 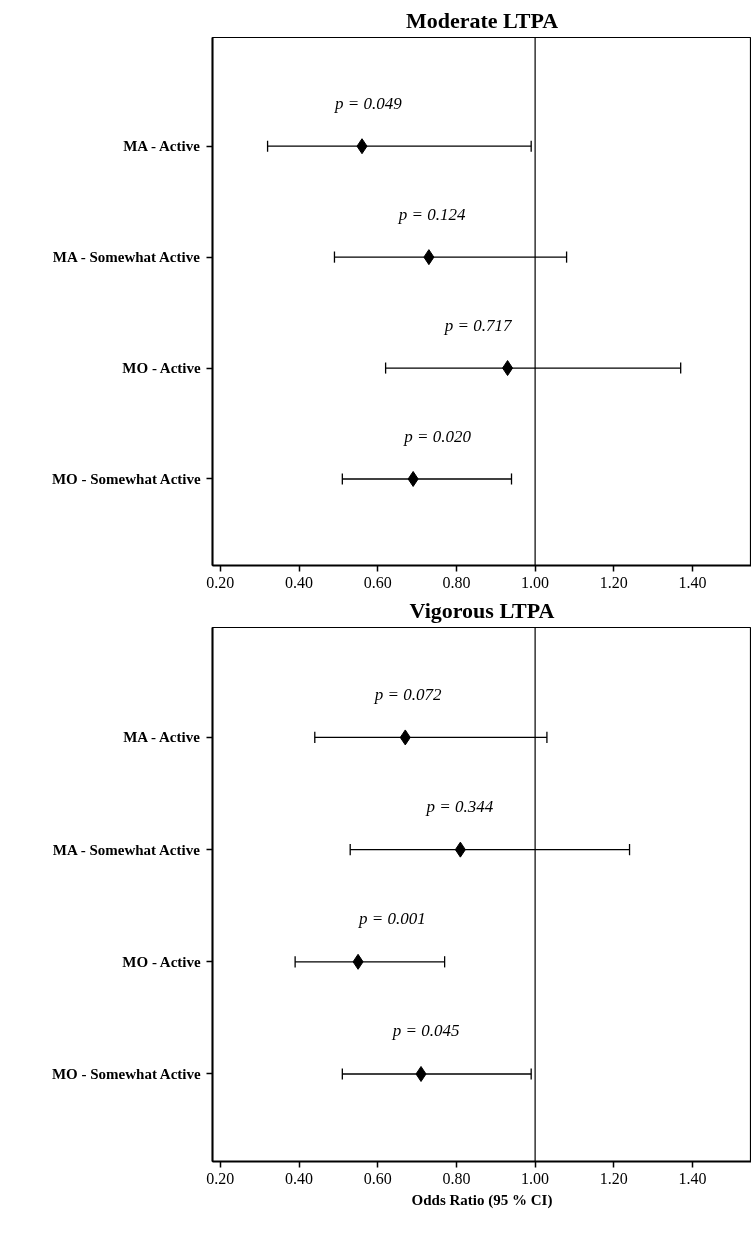 What do you see at coordinates (482, 20) in the screenshot?
I see `chart-title: Moderate LTPA` at bounding box center [482, 20].